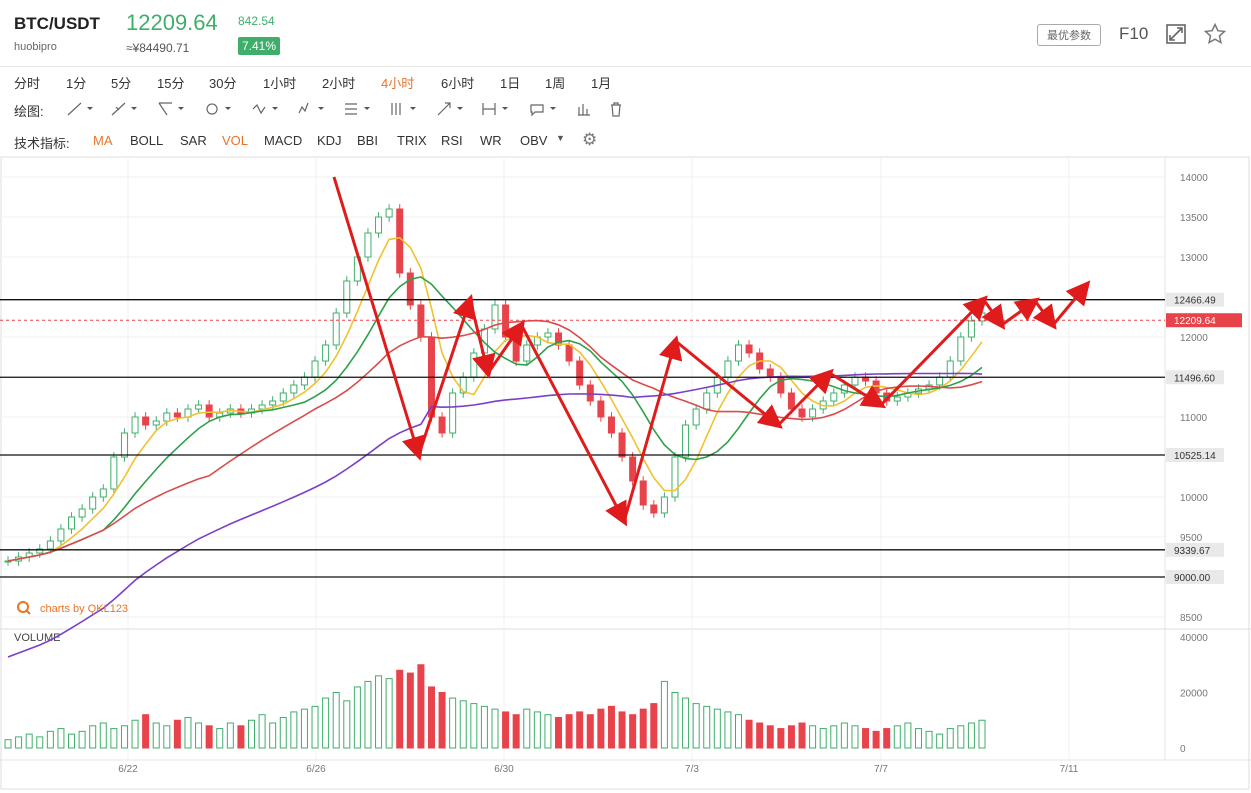 The image size is (1251, 793). Describe the element at coordinates (1176, 34) in the screenshot. I see `fullscreen-icon` at that location.